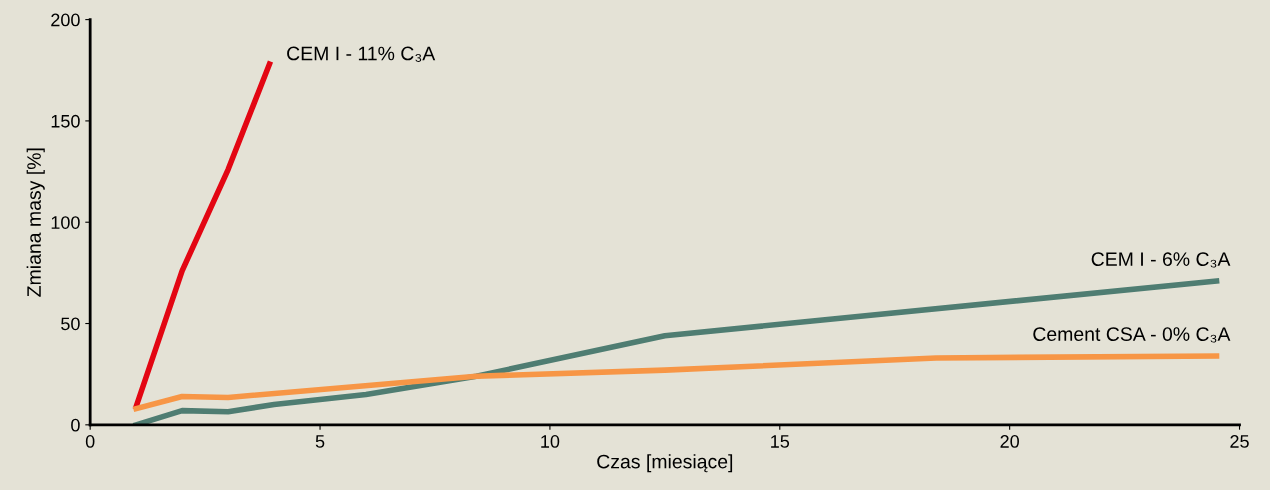  Describe the element at coordinates (550, 441) in the screenshot. I see `x-tick-label: 10` at that location.